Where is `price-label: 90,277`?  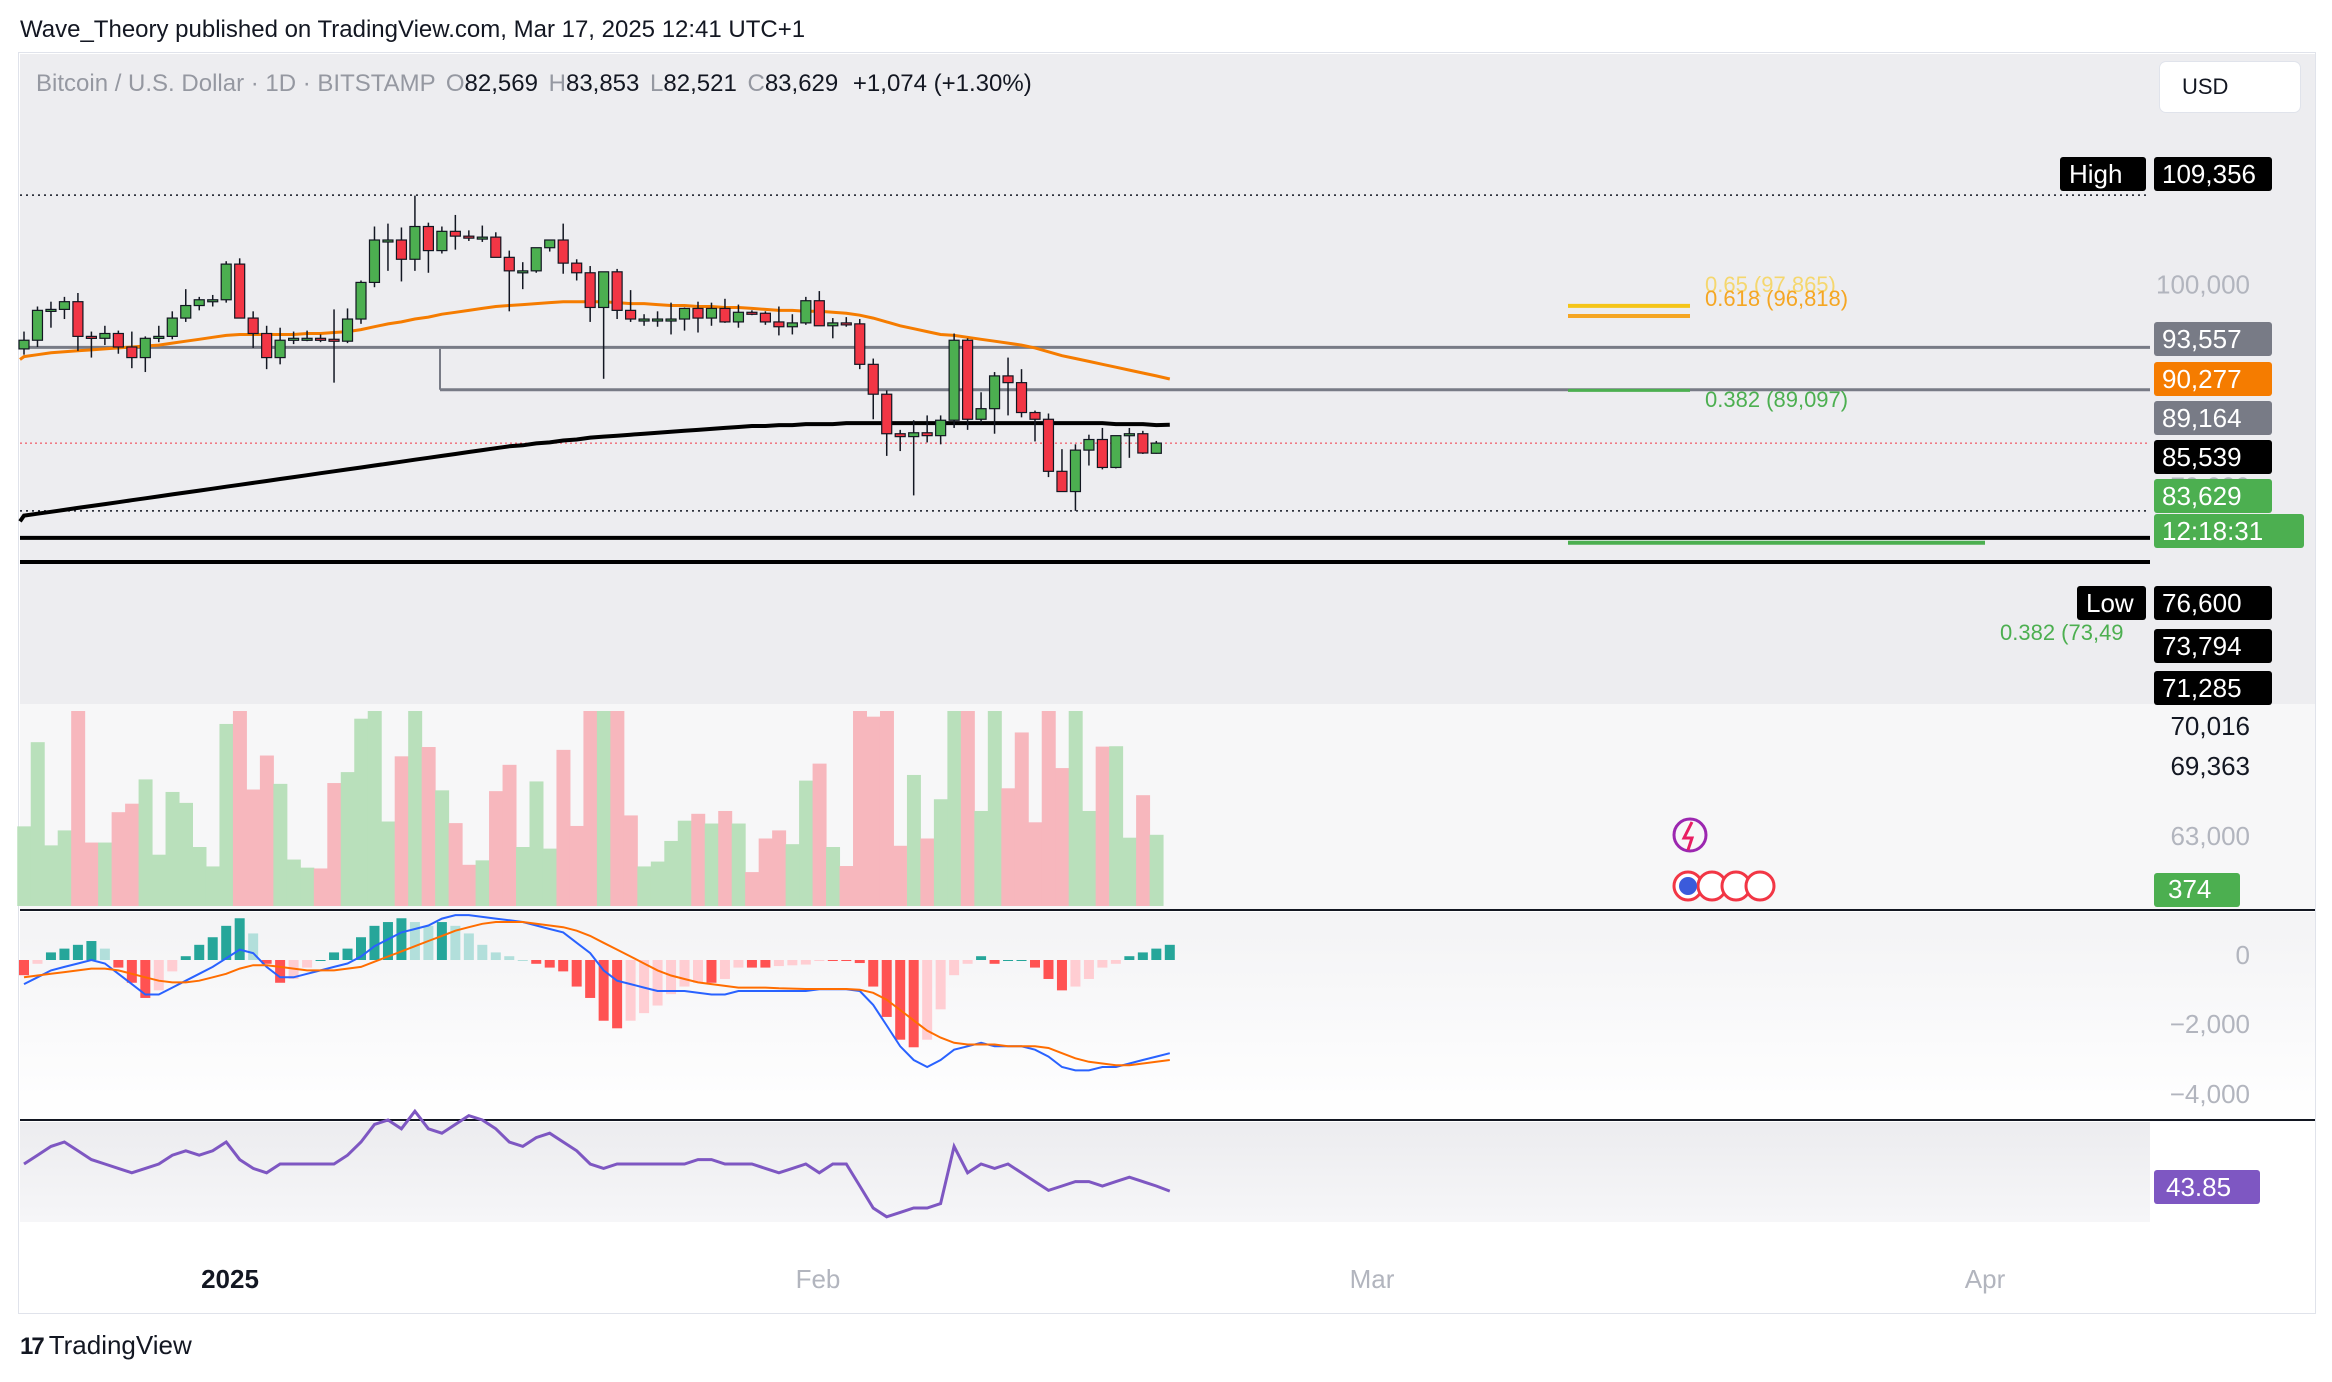
price-label: 90,277 is located at coordinates (2213, 379).